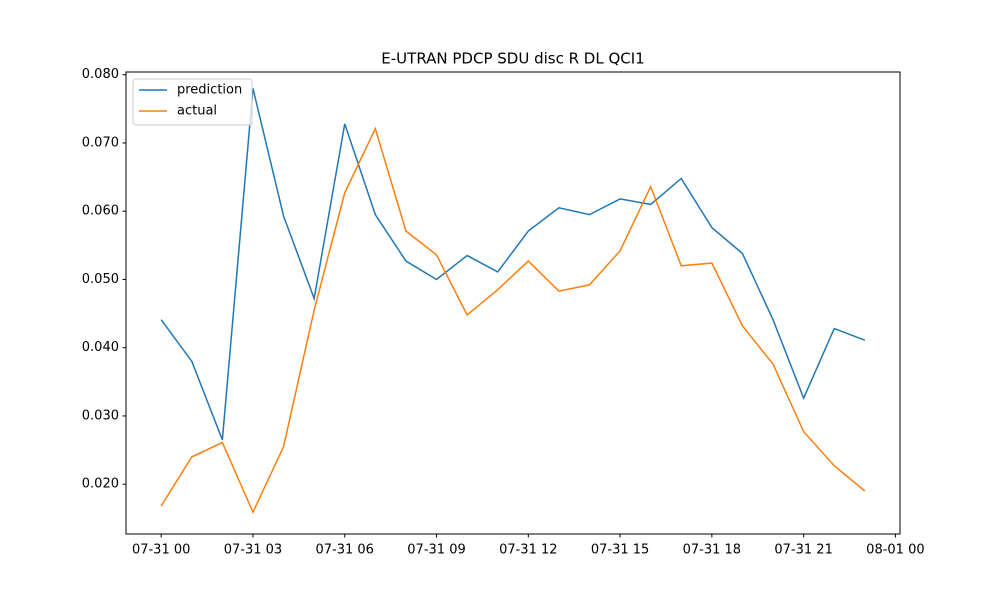  Describe the element at coordinates (100, 74) in the screenshot. I see `y-tick-label: 0.080` at that location.